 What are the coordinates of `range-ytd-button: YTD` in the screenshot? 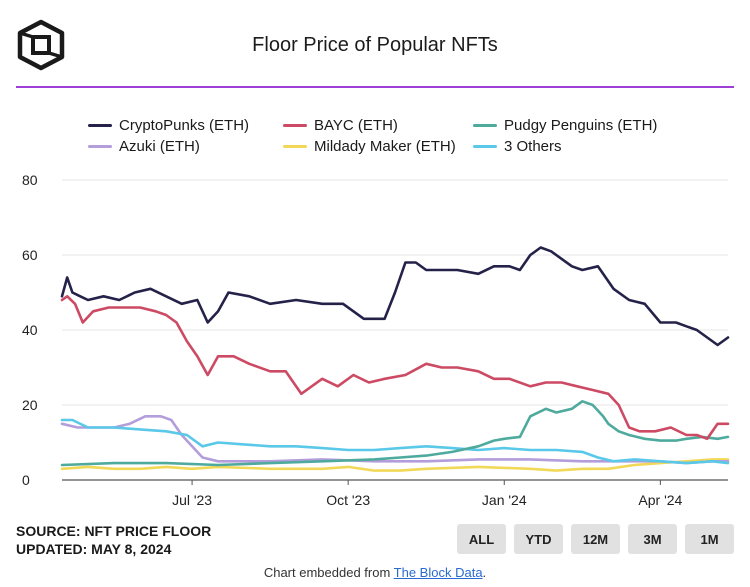 It's located at (538, 539).